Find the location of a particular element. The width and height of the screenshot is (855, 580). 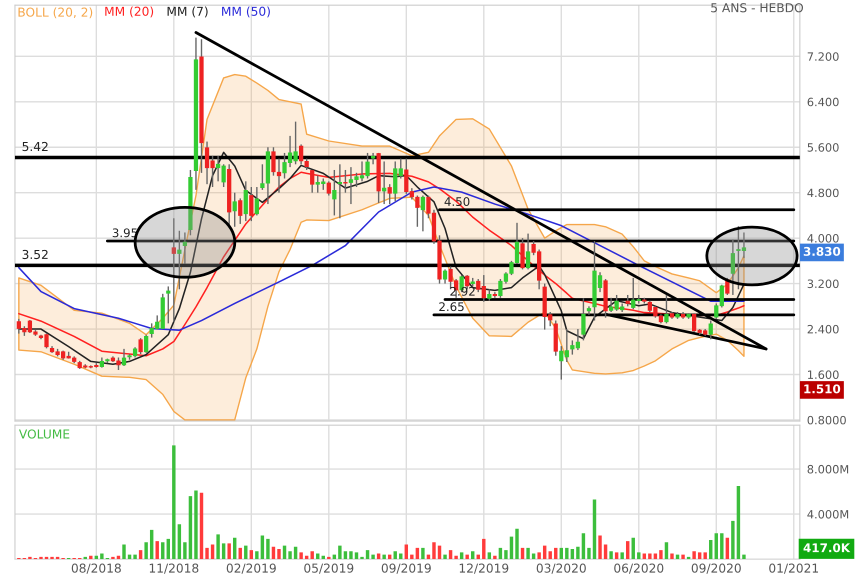

annotation: BOLL (20, 2) is located at coordinates (55, 12).